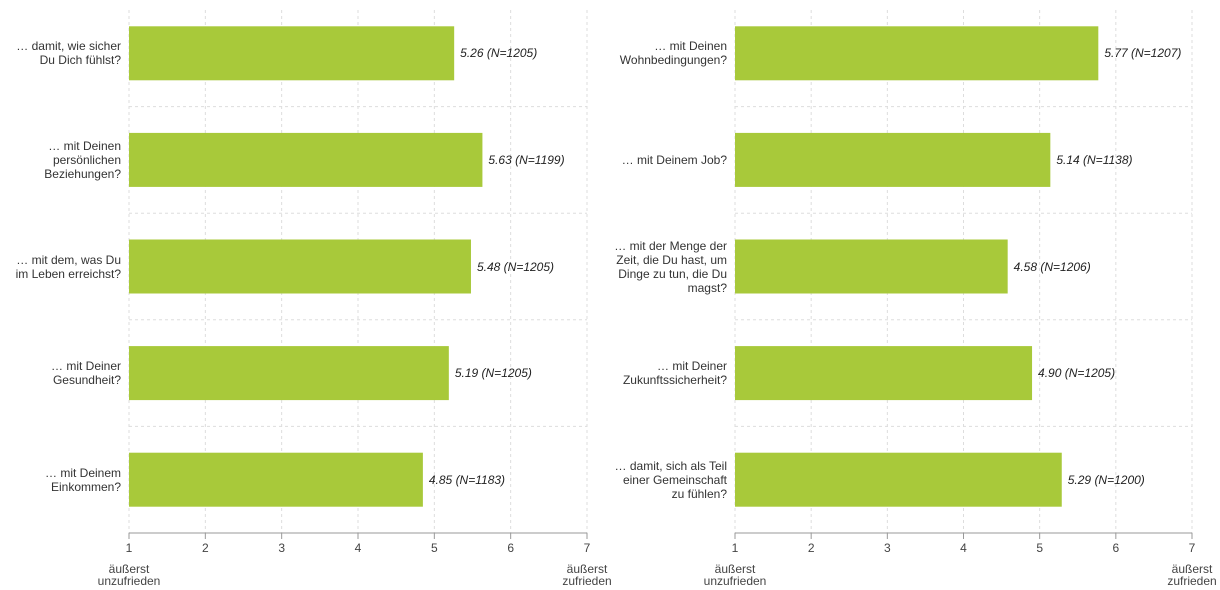 The image size is (1220, 590). I want to click on value-label: 5.29 (N=1200), so click(1106, 479).